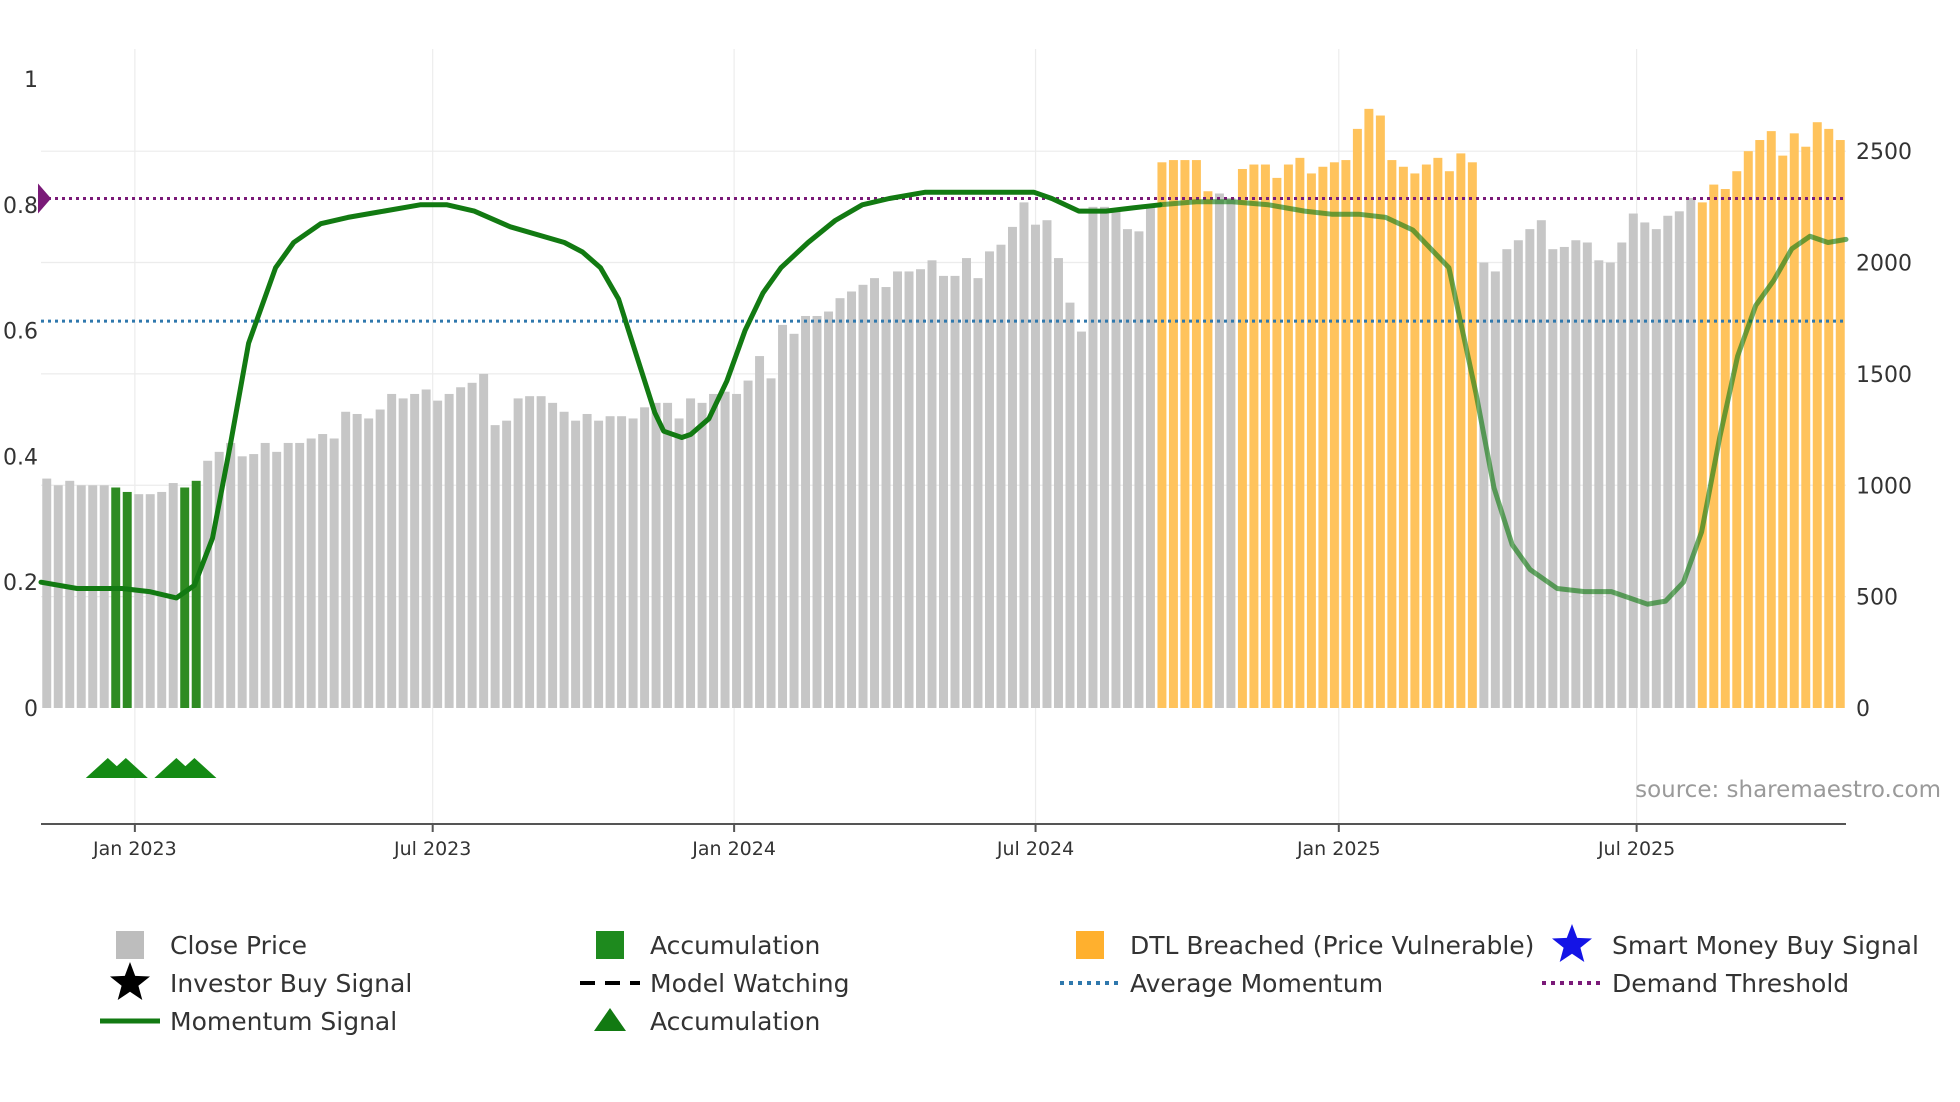 Image resolution: width=1960 pixels, height=1102 pixels. I want to click on legend-star-icon, so click(130, 981).